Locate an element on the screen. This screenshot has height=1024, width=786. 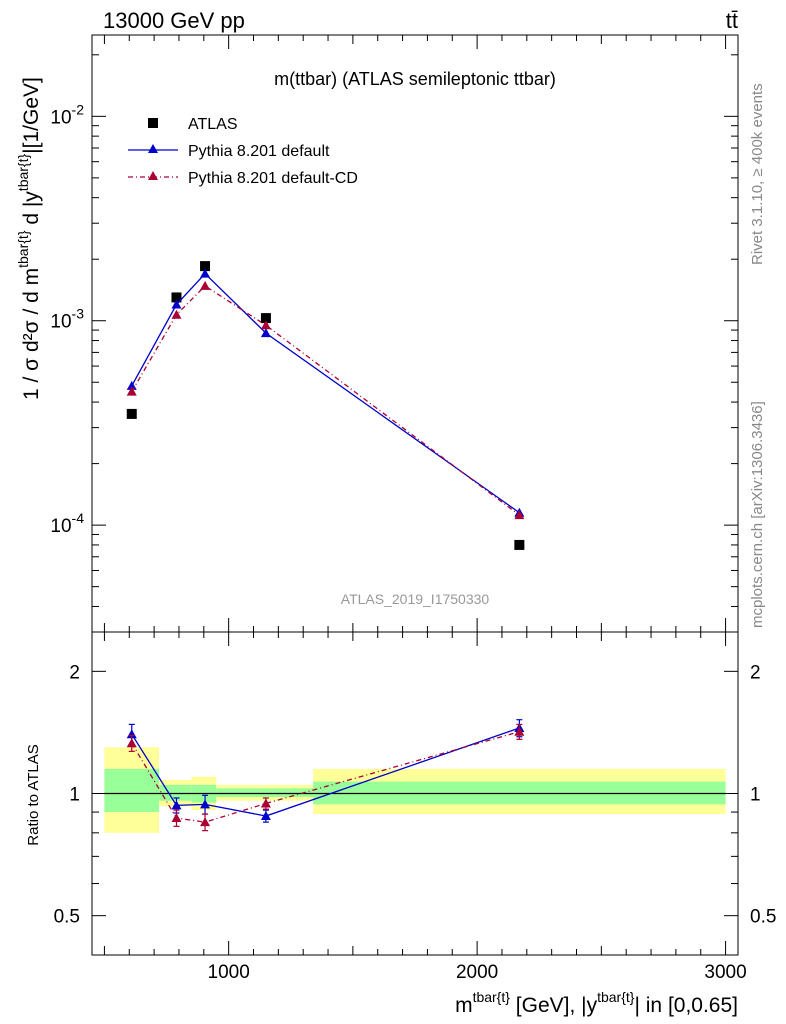
header-process-label: tt̄ is located at coordinates (732, 20).